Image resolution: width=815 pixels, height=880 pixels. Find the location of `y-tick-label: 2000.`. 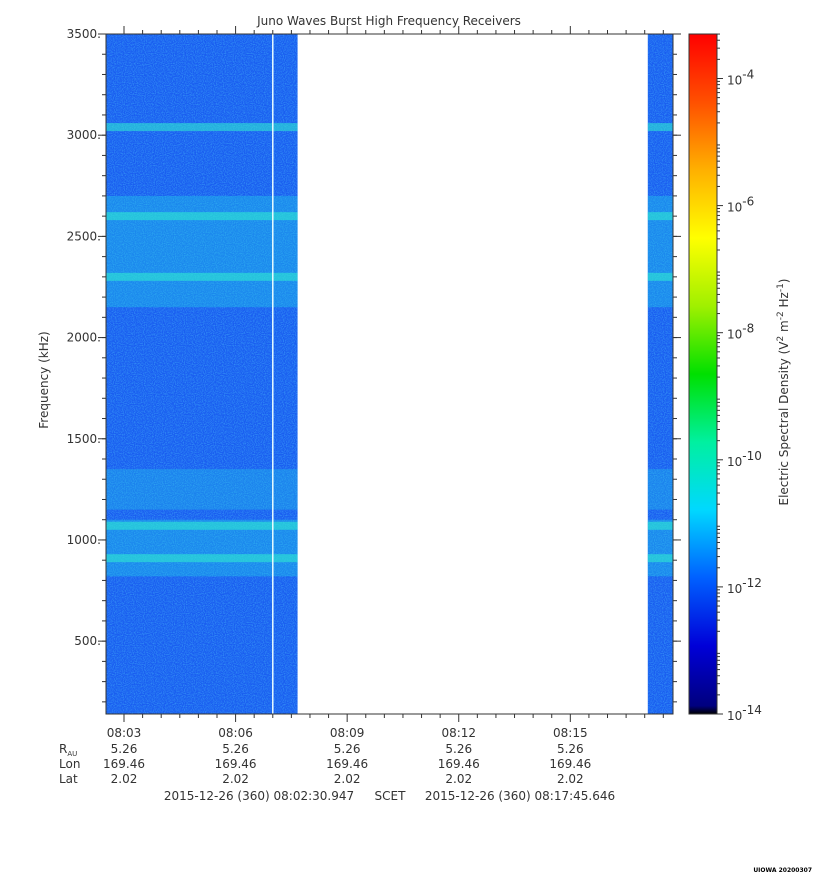

y-tick-label: 2000. is located at coordinates (84, 338).